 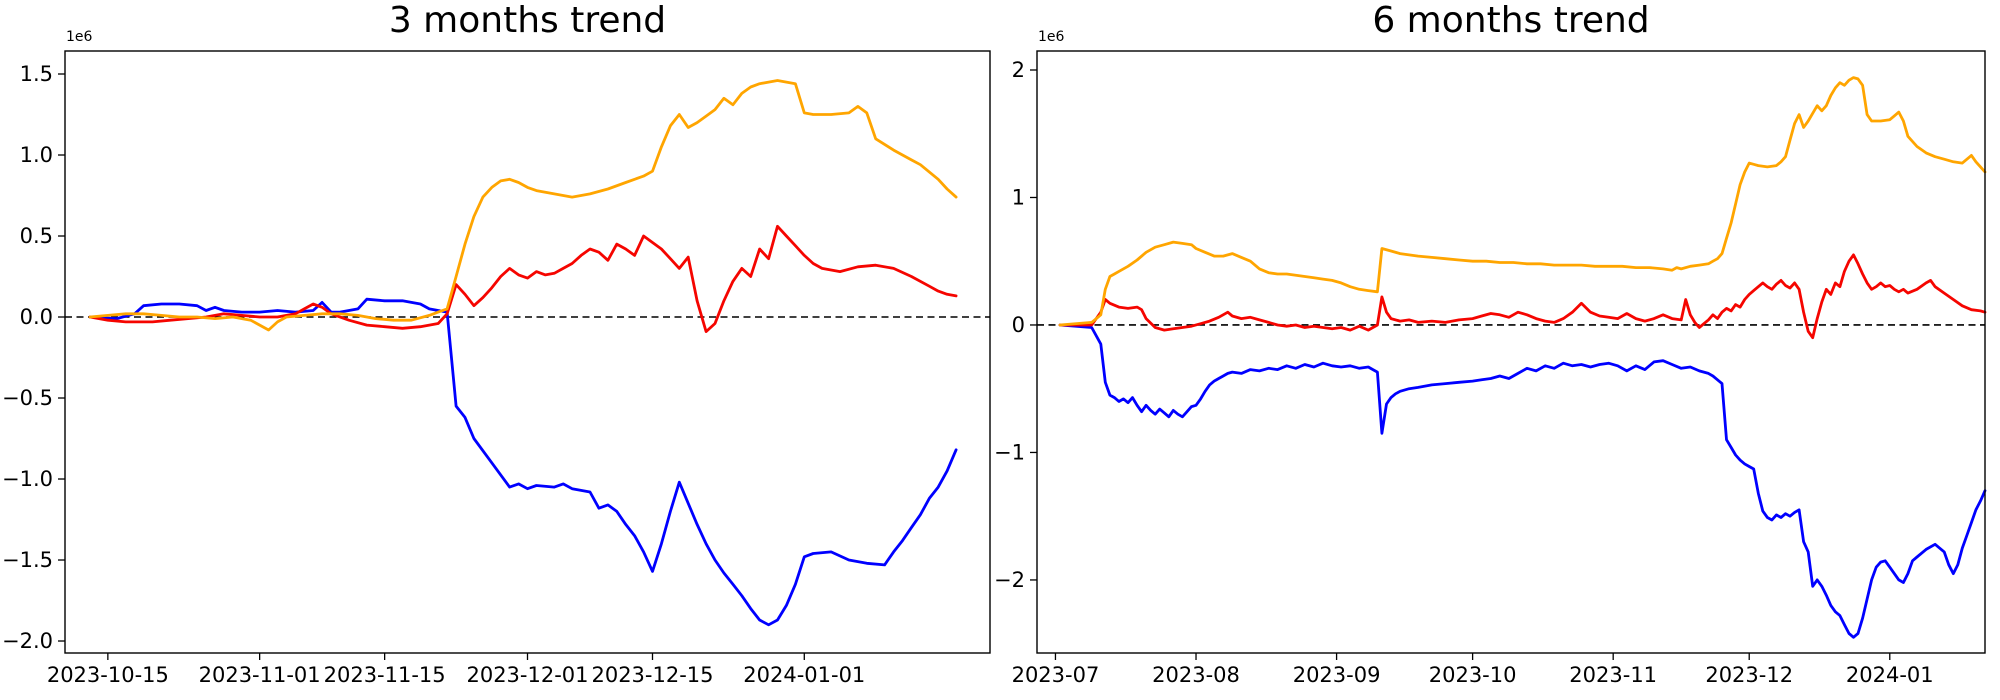 I want to click on y-tick-label: −1.5, so click(x=27, y=560).